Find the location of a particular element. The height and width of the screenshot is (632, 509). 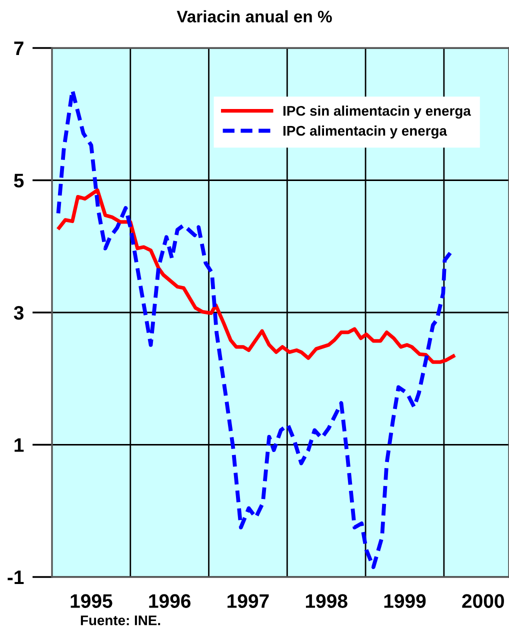

legend-label: IPC sin alimentacin y energa is located at coordinates (377, 112).